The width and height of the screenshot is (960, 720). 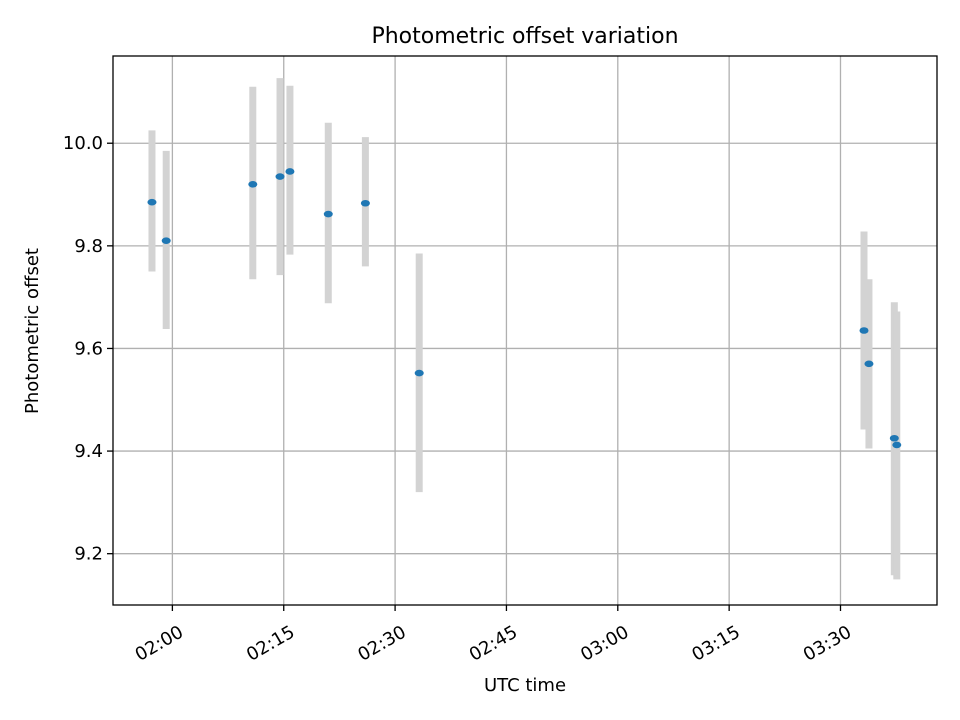 I want to click on y-tick-label: 10.0, so click(x=83, y=143).